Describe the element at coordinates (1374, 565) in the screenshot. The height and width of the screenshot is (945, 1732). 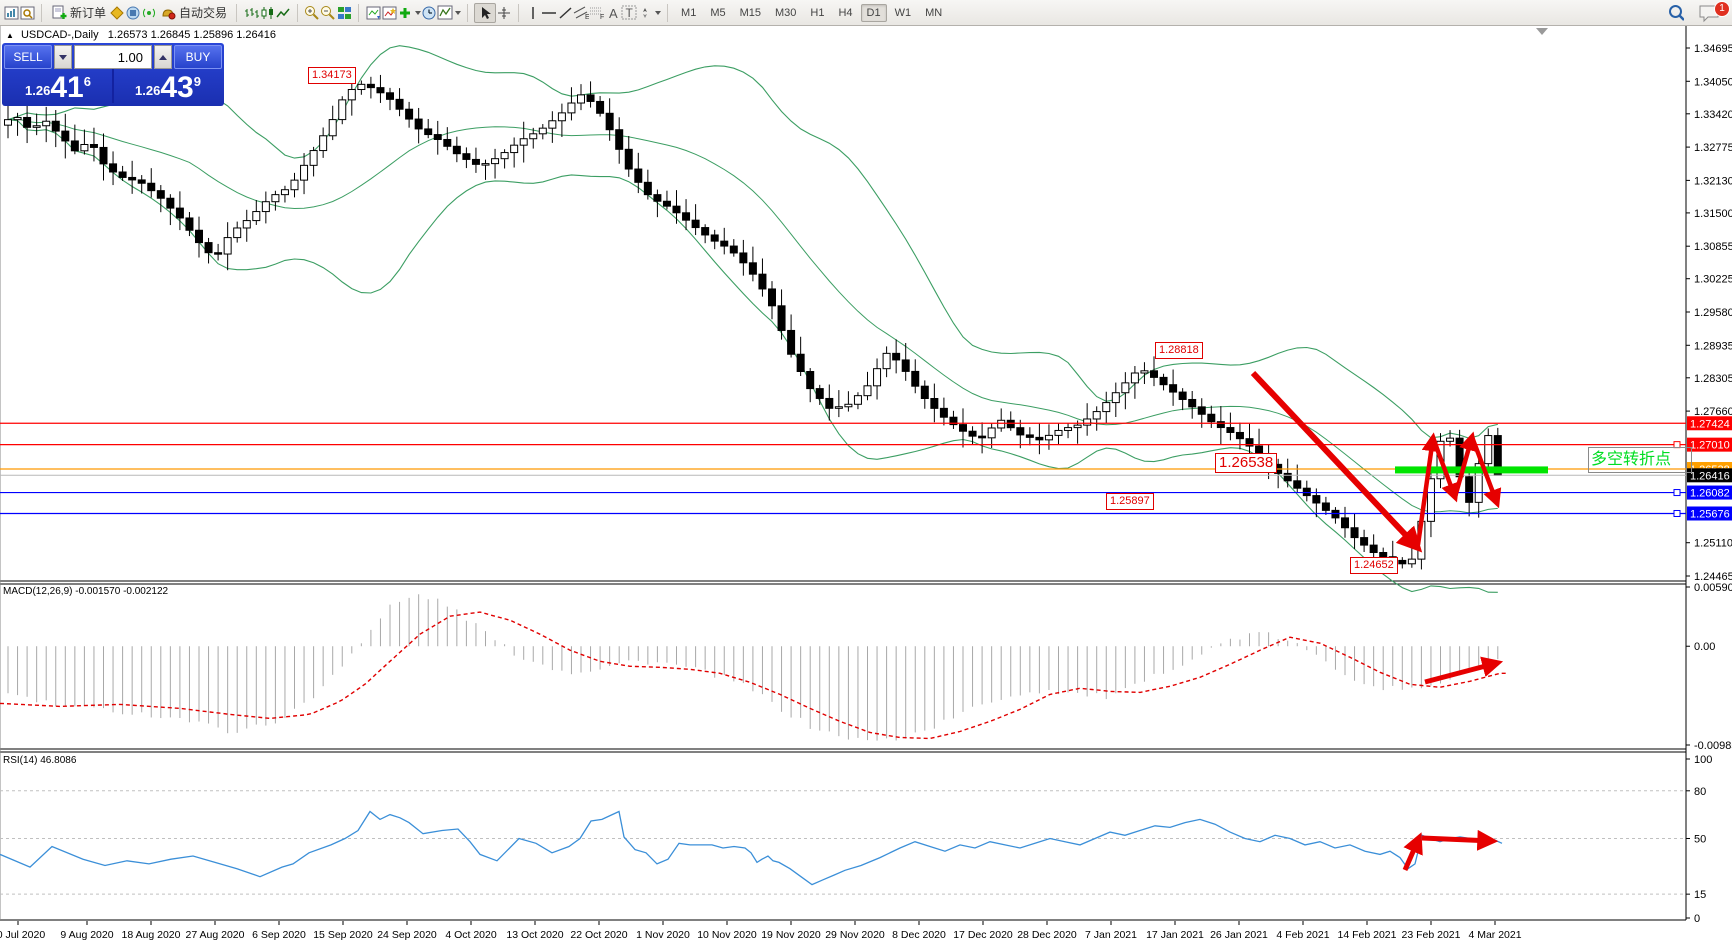
I see `price-annotation-label: 1.24652` at that location.